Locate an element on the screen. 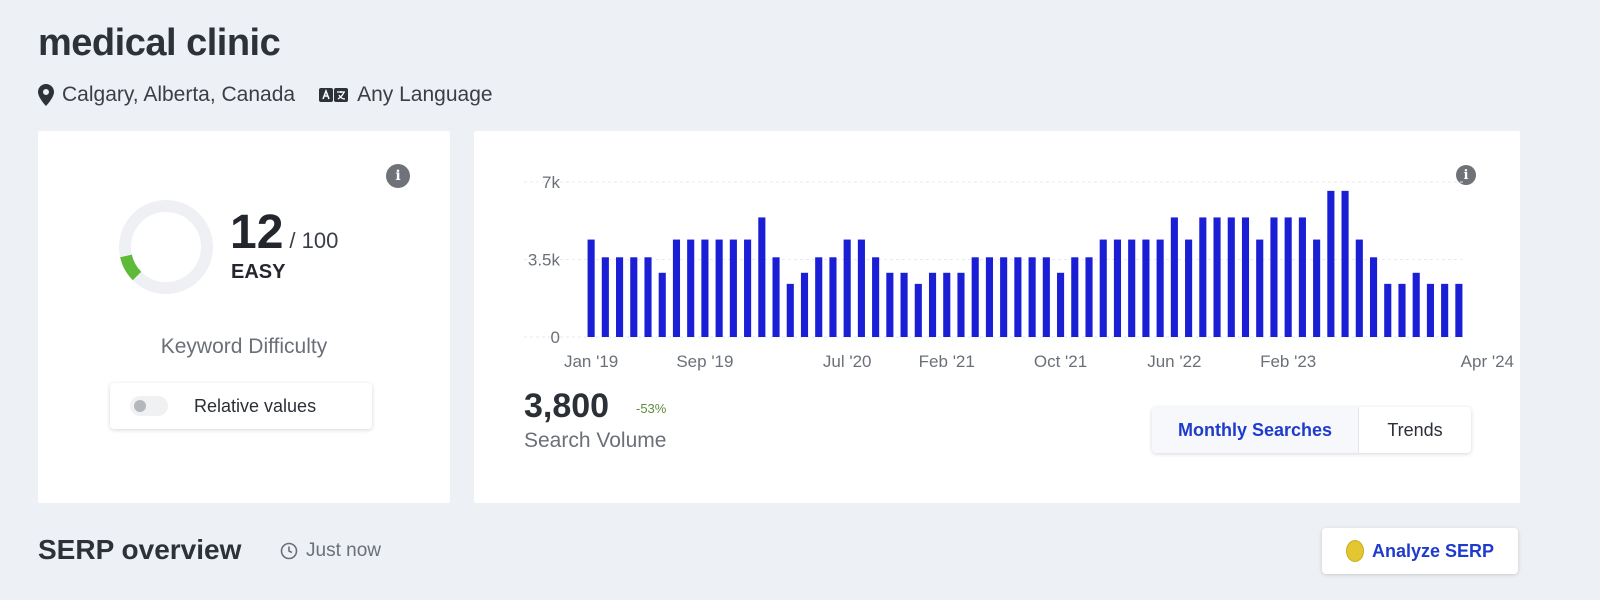 The height and width of the screenshot is (600, 1600). x-tick-label: Feb '21 is located at coordinates (947, 361).